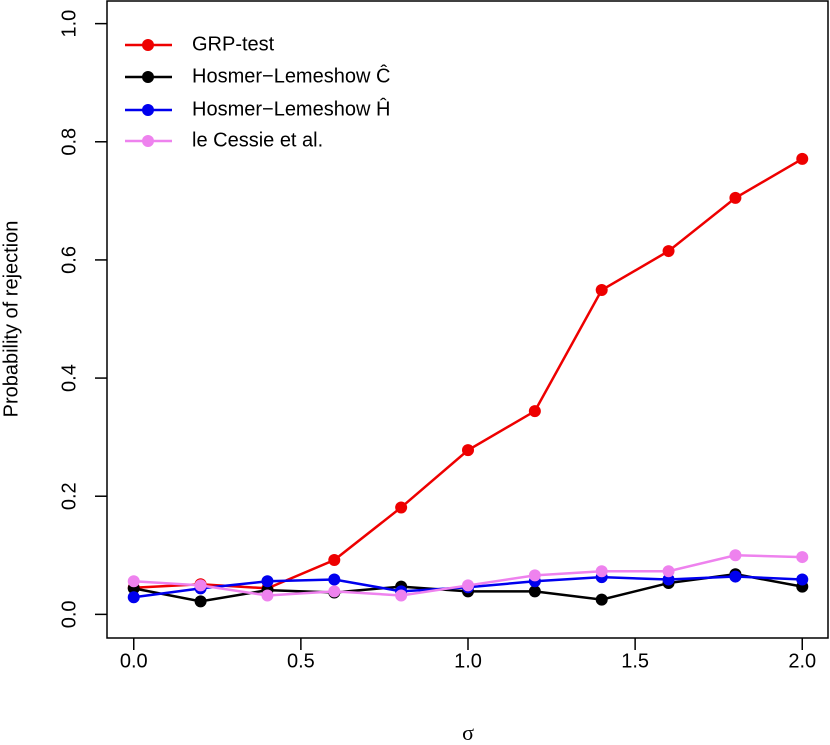 This screenshot has height=745, width=830. I want to click on legend-label: Hosmer−Lemeshow Ĥ, so click(291, 108).